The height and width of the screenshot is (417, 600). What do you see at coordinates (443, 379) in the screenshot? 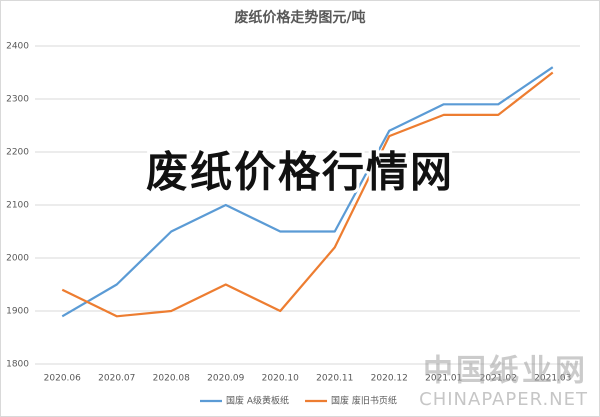
I see `x-tick-label: 2021.01` at bounding box center [443, 379].